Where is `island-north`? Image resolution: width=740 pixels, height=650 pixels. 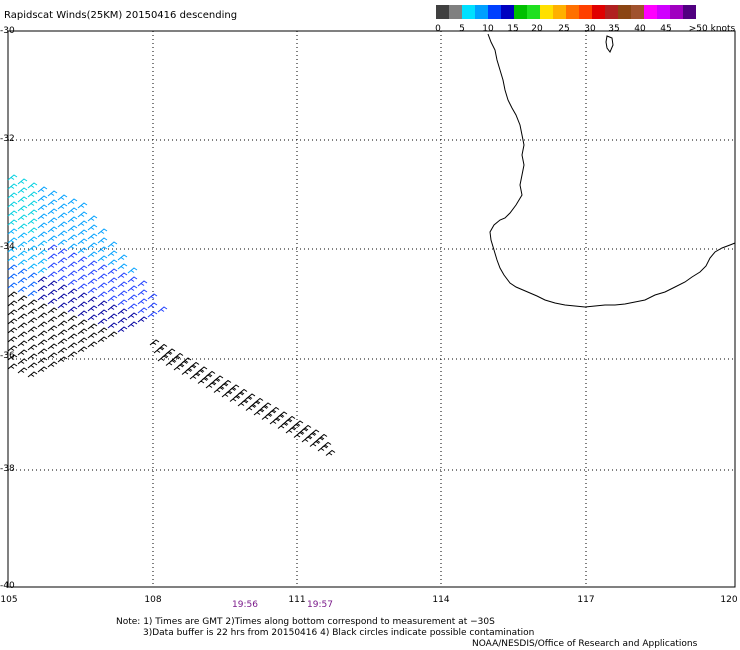 island-north is located at coordinates (609, 44).